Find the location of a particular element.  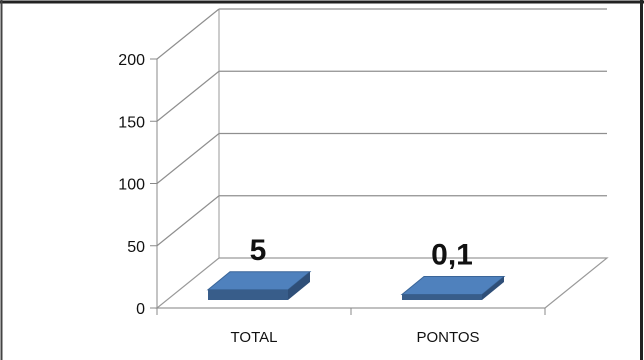

bar-total is located at coordinates (259, 285).